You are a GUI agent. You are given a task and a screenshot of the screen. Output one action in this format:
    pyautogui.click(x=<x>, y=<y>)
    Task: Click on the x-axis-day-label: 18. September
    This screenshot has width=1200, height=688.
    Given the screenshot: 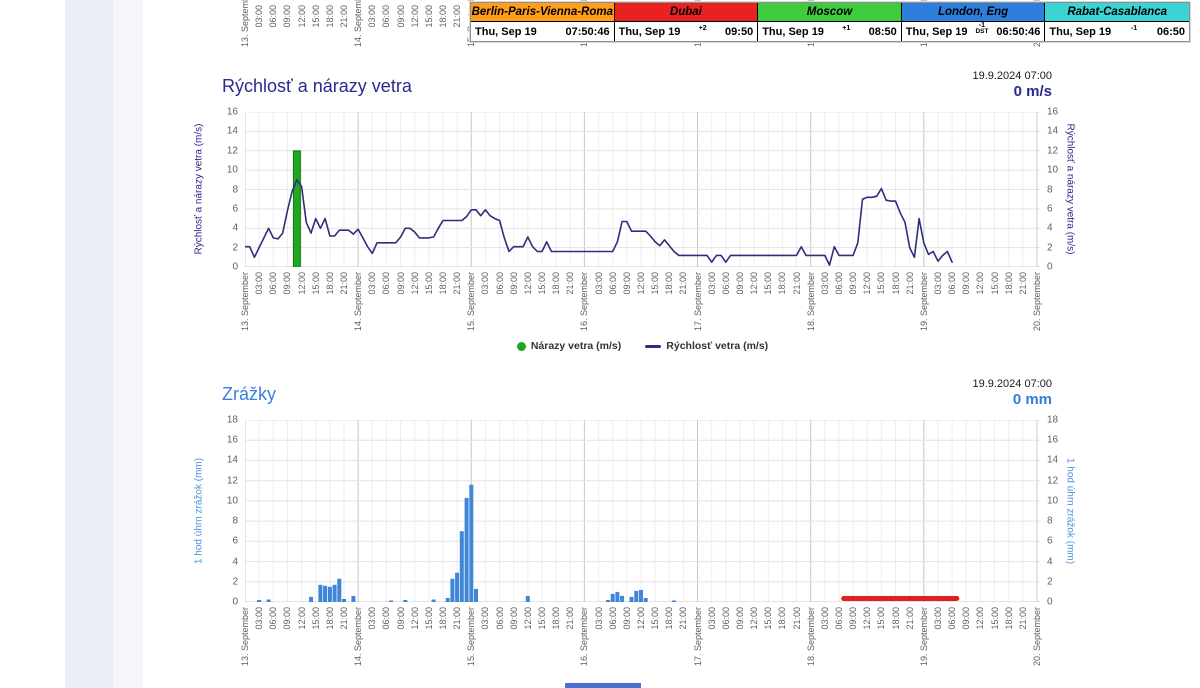 What is the action you would take?
    pyautogui.click(x=810, y=302)
    